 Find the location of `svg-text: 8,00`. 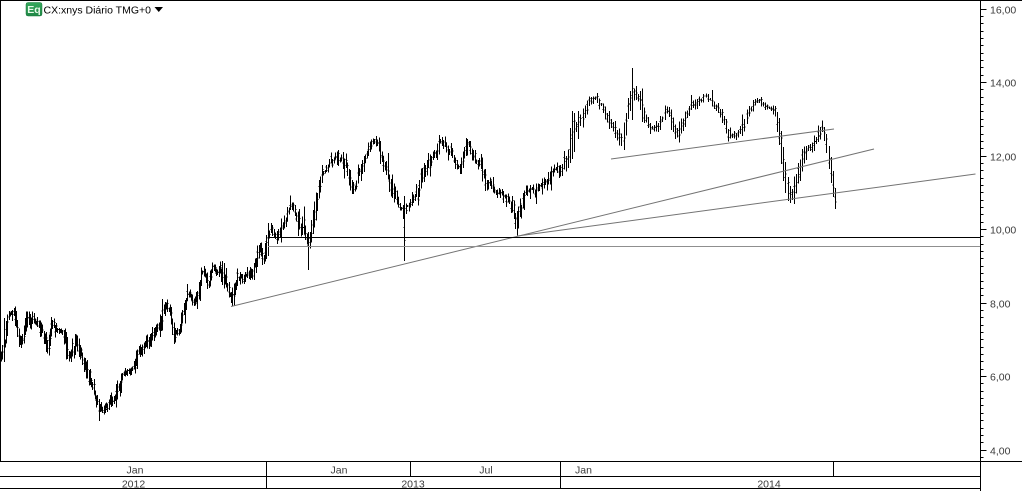

svg-text: 8,00 is located at coordinates (1000, 304).